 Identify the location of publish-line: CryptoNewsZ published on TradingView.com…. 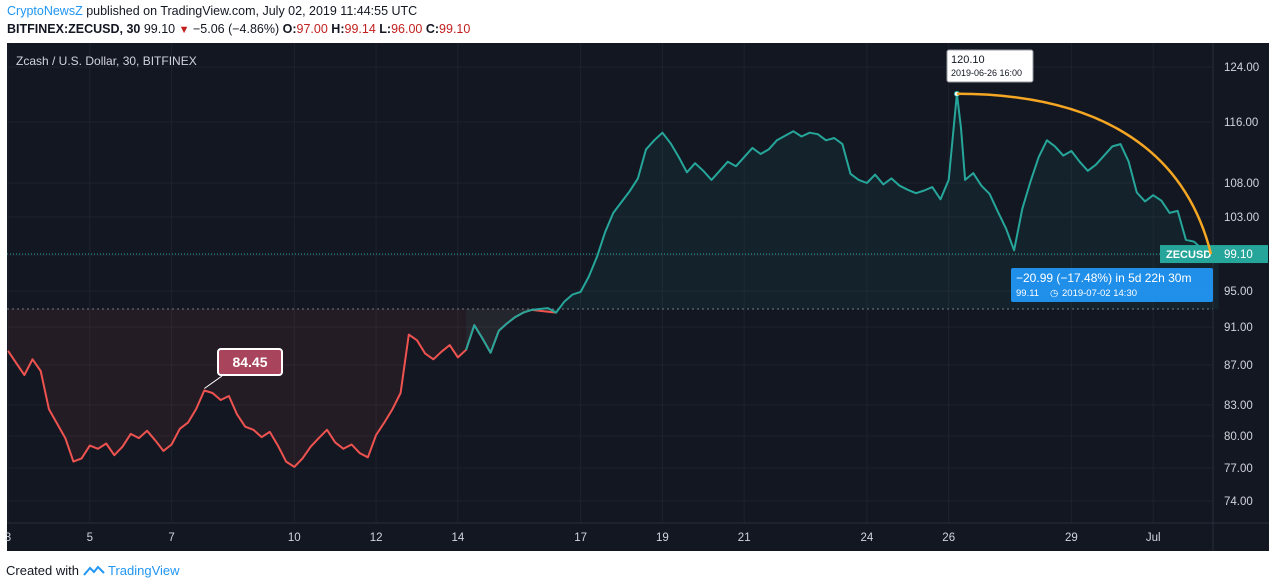
(212, 11).